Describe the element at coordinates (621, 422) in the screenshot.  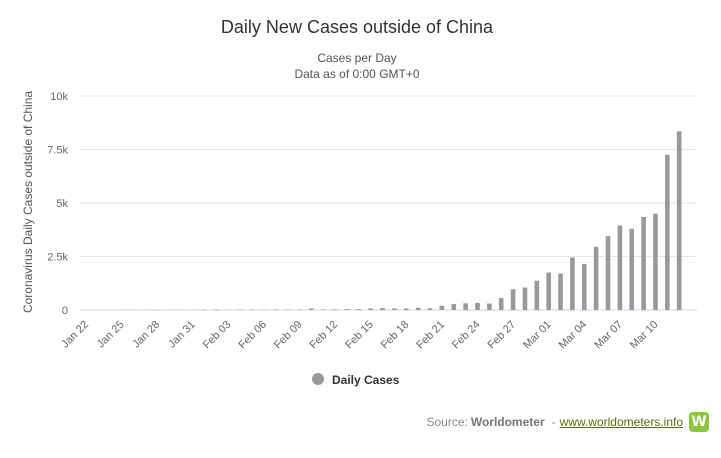
I see `source-link: www.worldometers.info` at that location.